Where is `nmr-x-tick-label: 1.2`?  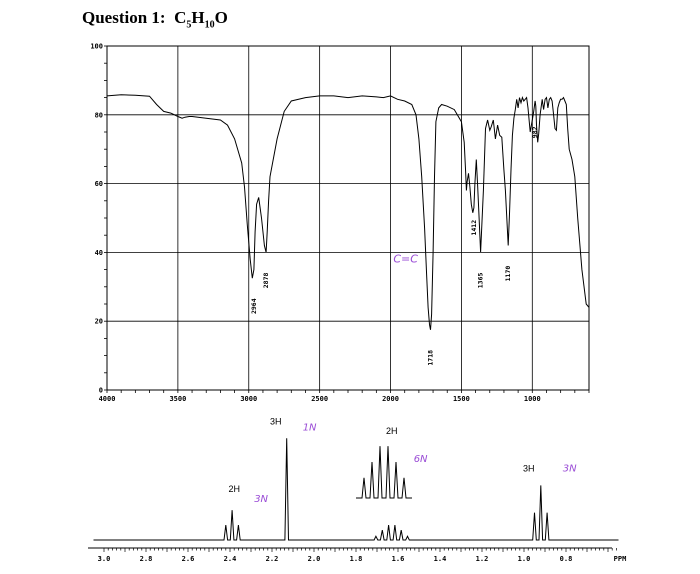 nmr-x-tick-label: 1.2 is located at coordinates (482, 559).